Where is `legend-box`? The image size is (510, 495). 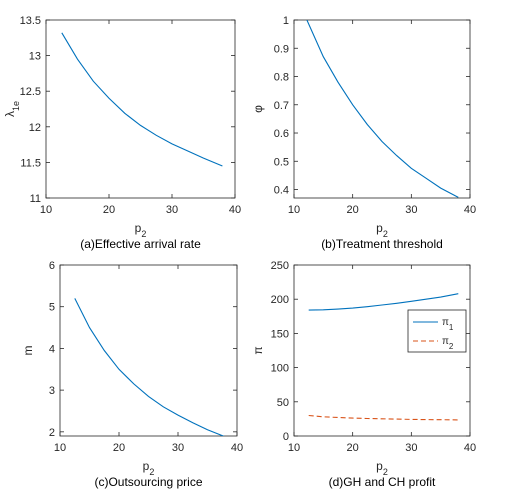
legend-box is located at coordinates (437, 331).